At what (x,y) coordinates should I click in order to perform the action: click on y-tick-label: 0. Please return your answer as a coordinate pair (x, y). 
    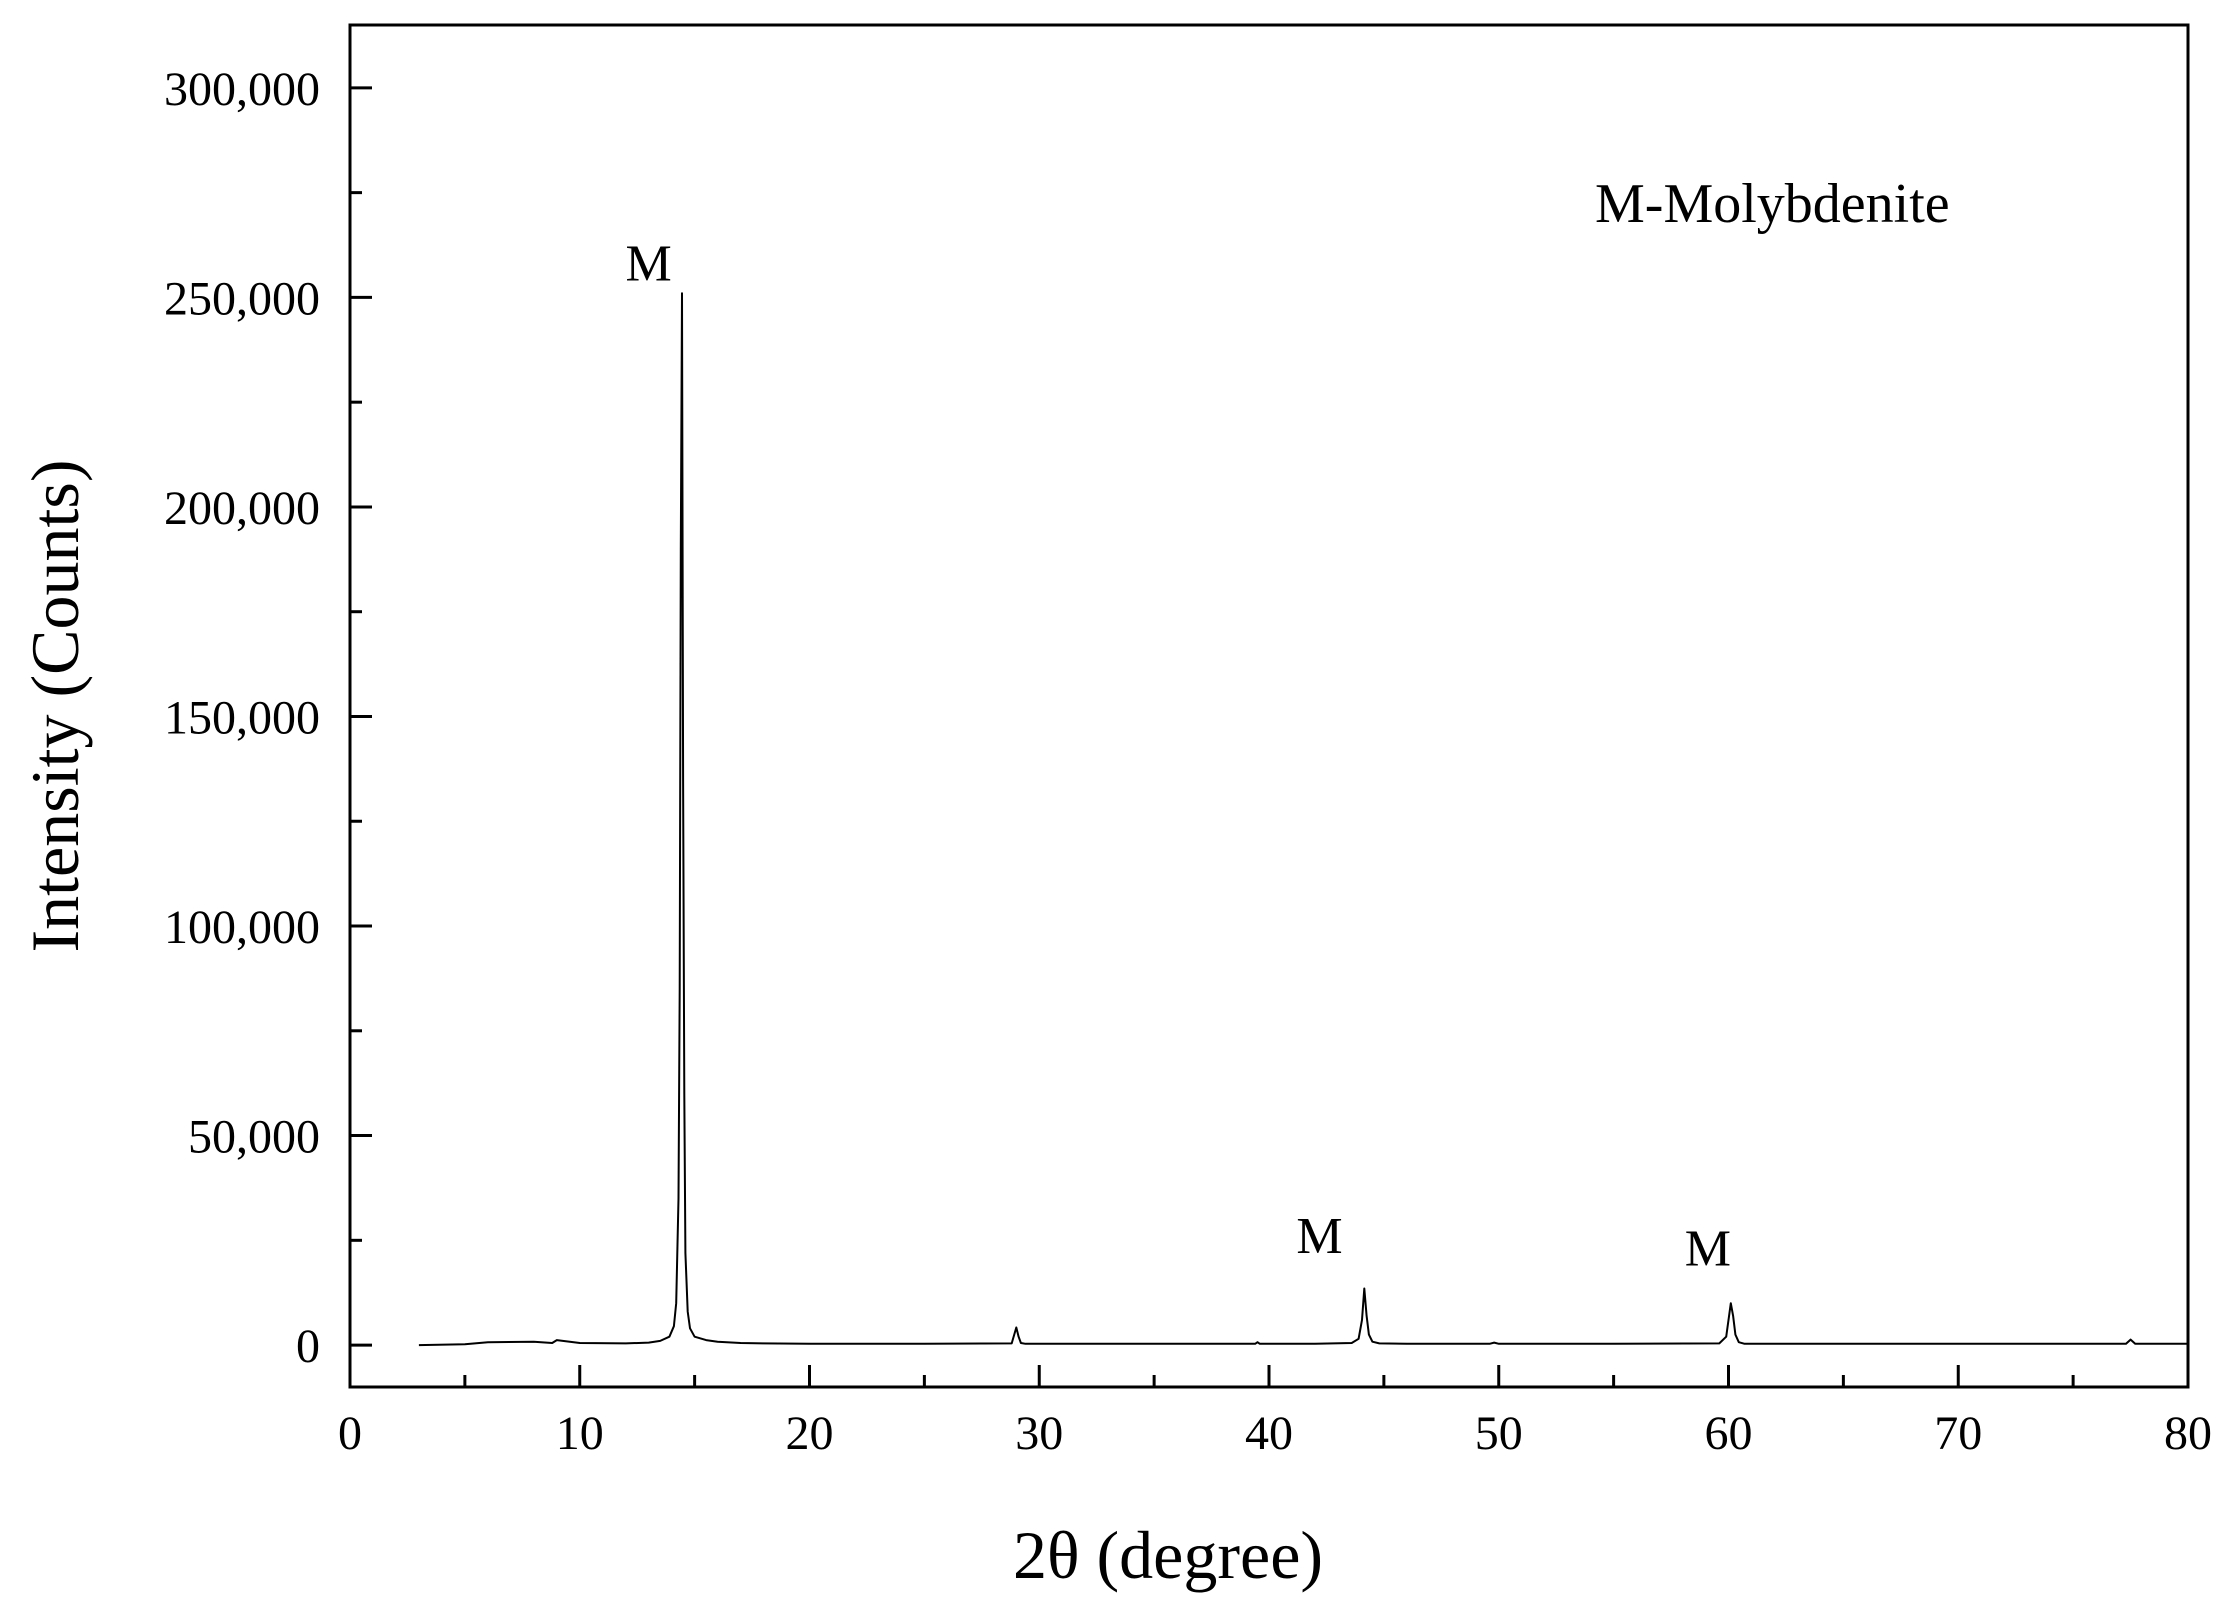
    Looking at the image, I should click on (308, 1346).